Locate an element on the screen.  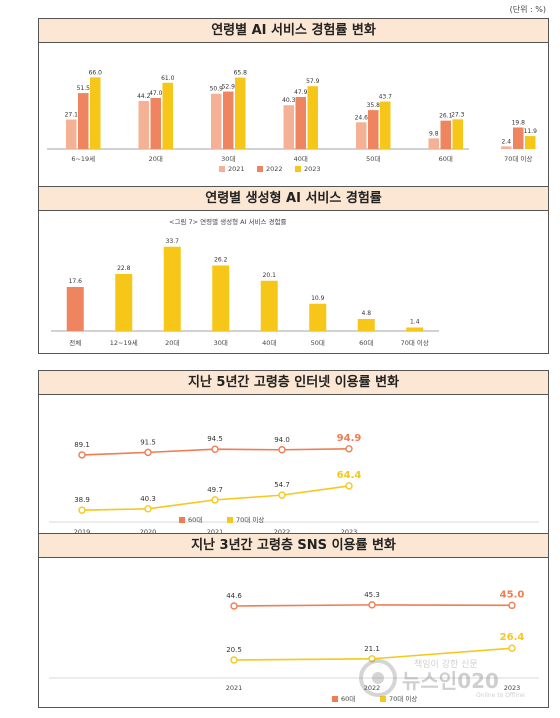
x-tick-7: 70대 이상 is located at coordinates (415, 342).